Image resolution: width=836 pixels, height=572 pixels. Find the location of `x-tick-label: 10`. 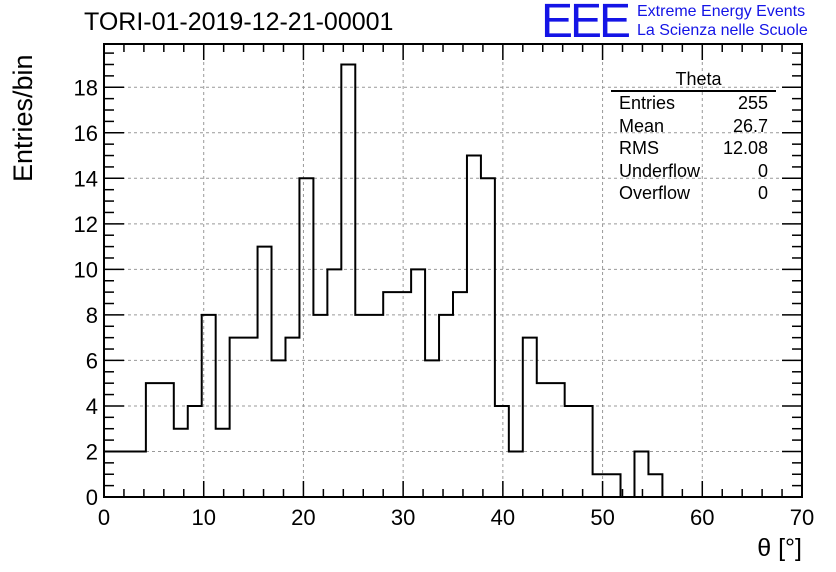

x-tick-label: 10 is located at coordinates (203, 517).